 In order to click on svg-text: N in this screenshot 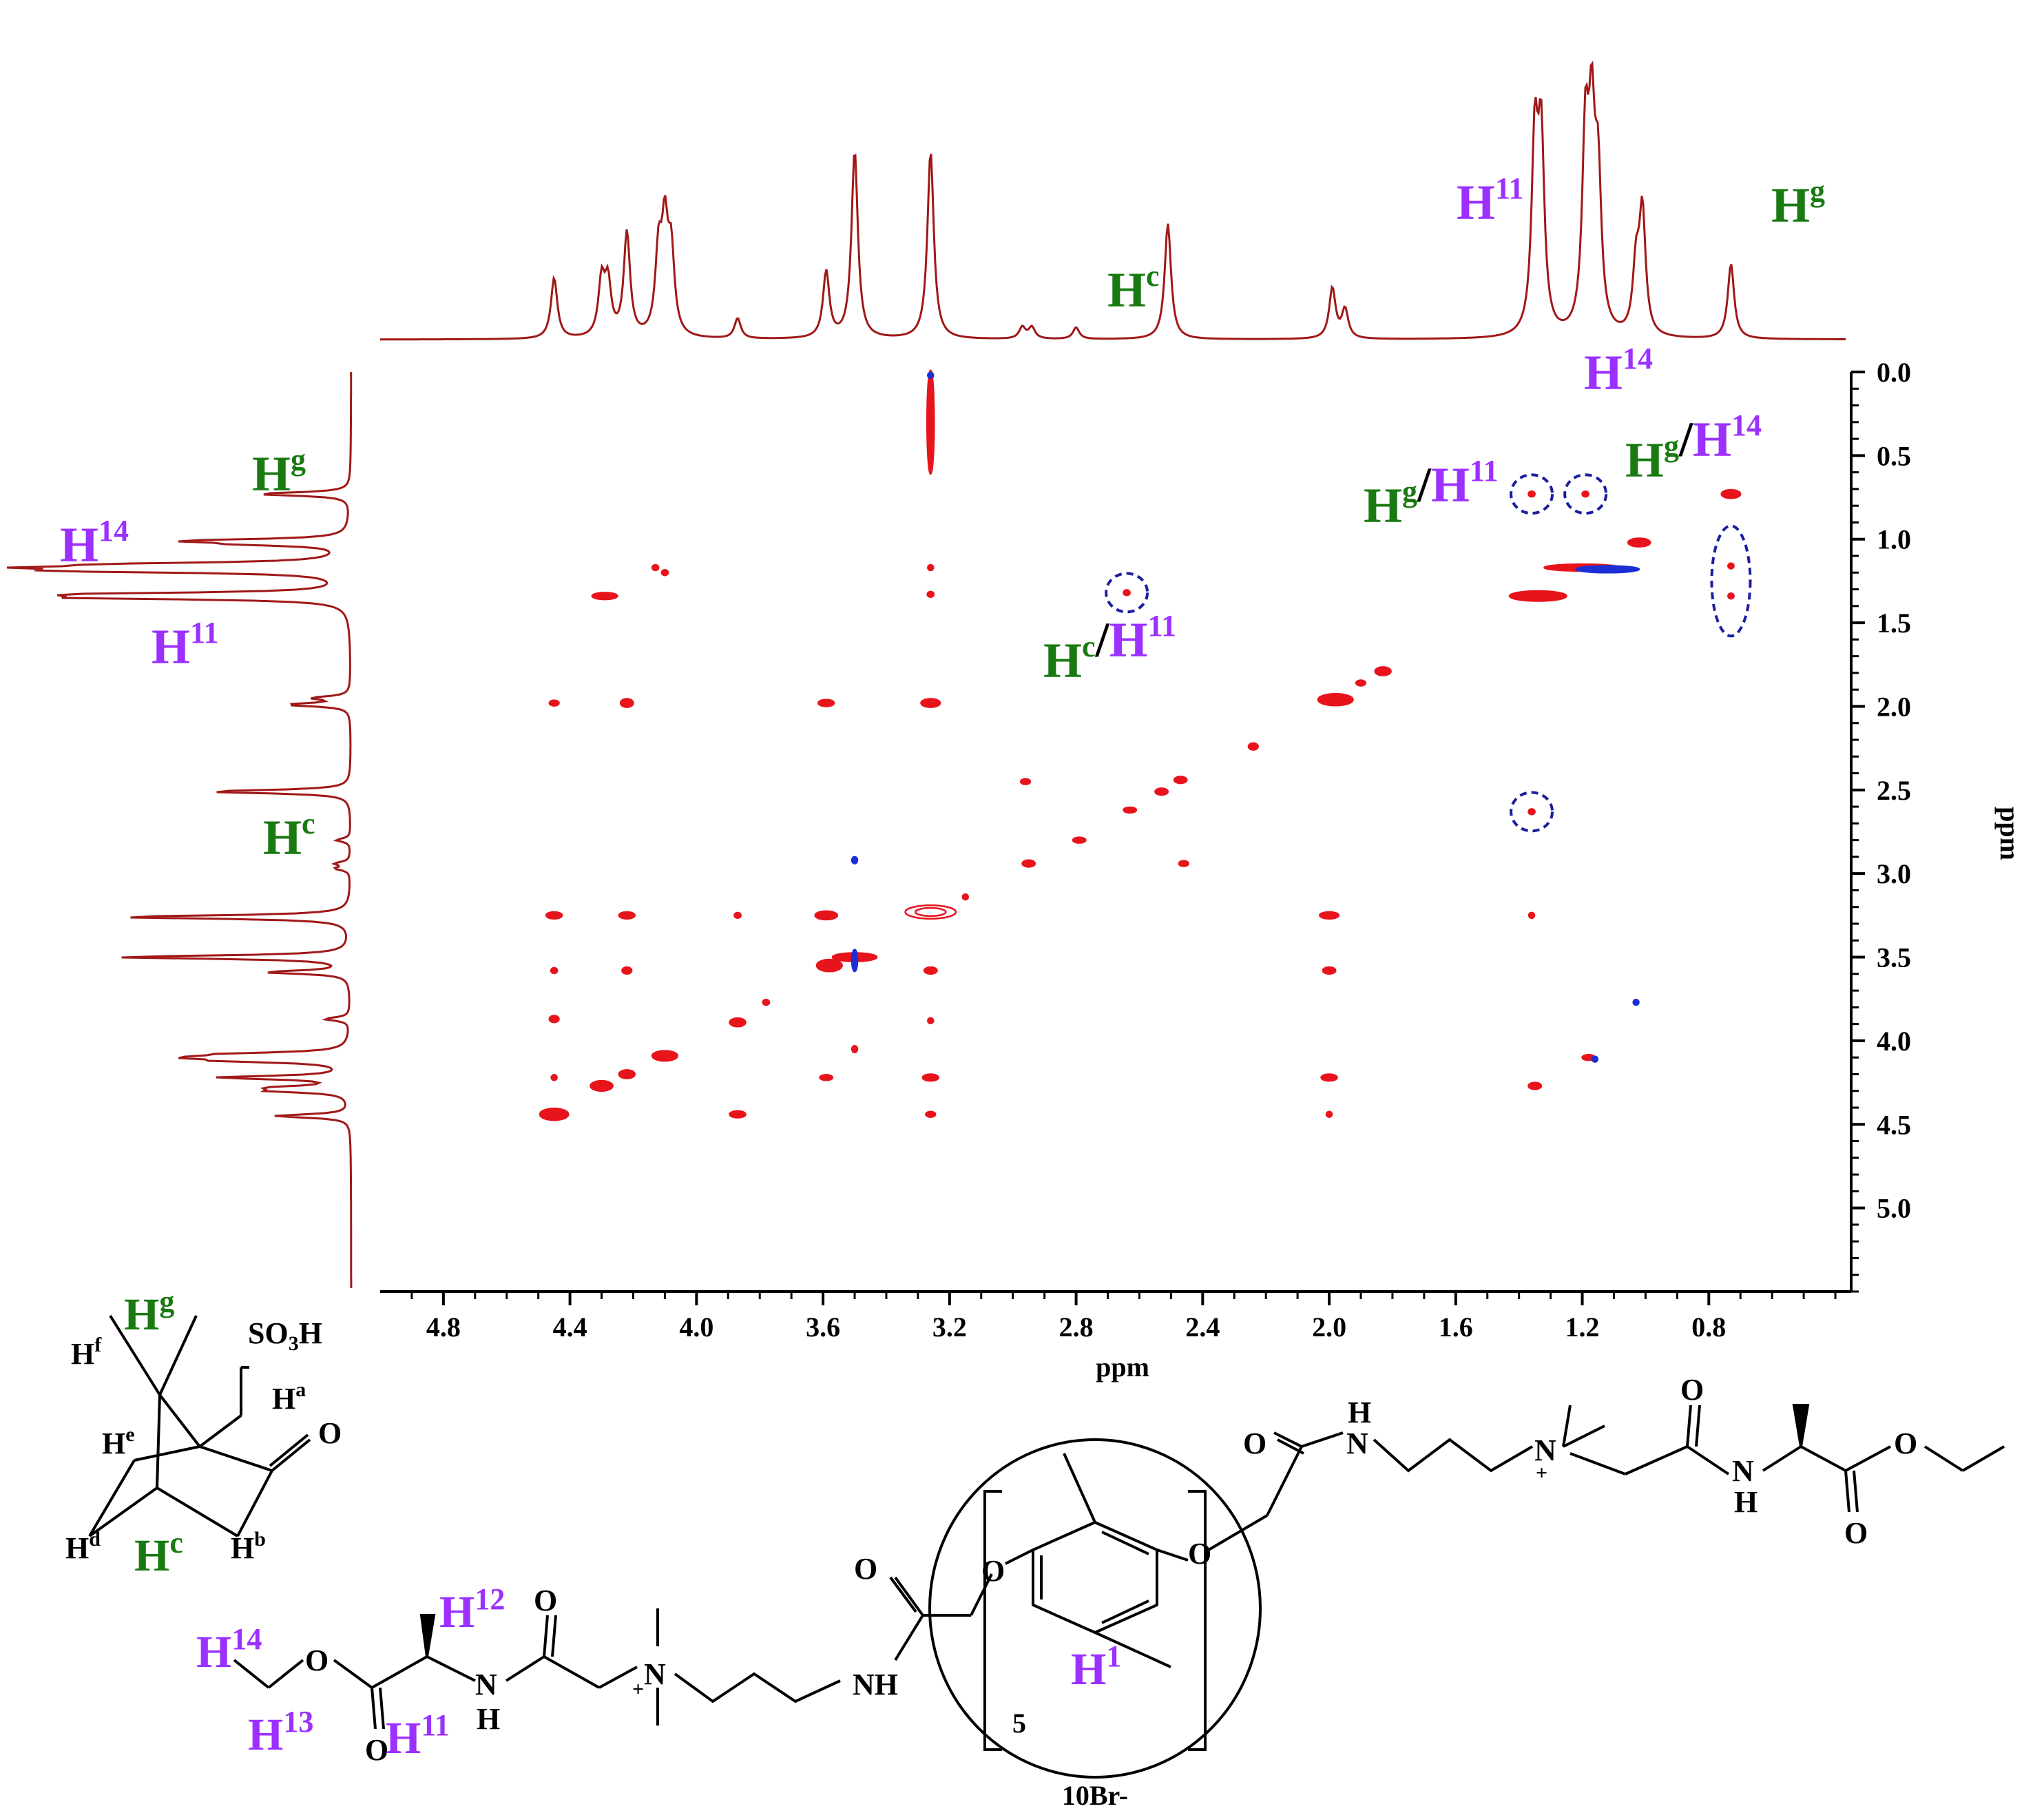, I will do `click(1545, 1450)`.